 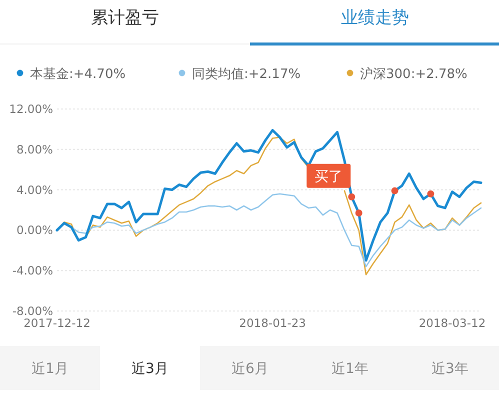 What do you see at coordinates (33, 311) in the screenshot?
I see `y-tick-label: -8.00%` at bounding box center [33, 311].